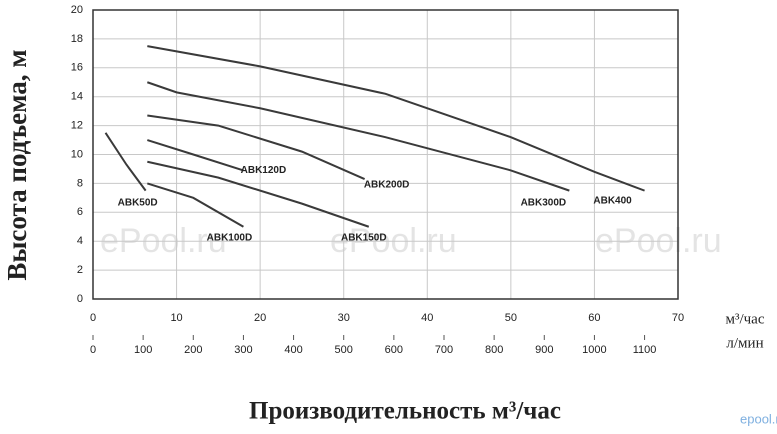  I want to click on y-tick-label: 14, so click(77, 97).